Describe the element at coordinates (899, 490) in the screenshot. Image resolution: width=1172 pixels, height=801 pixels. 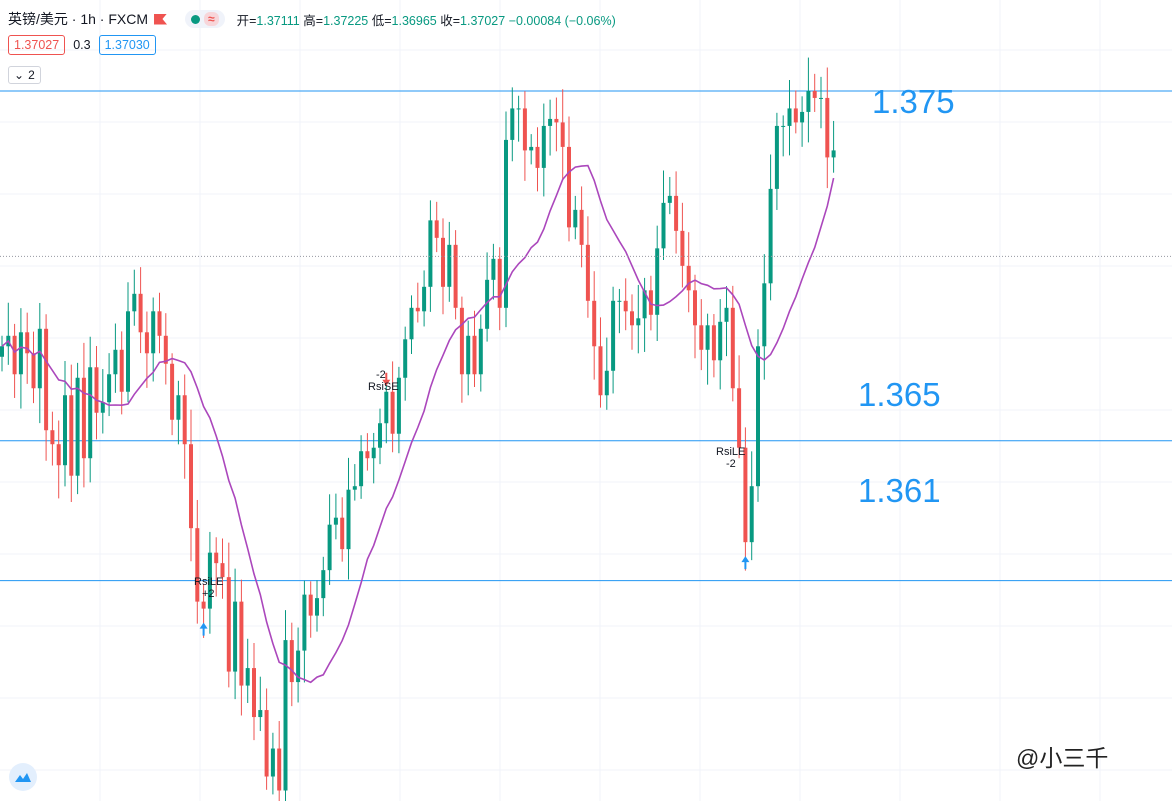
I see `level-label-1361: 1.361` at that location.